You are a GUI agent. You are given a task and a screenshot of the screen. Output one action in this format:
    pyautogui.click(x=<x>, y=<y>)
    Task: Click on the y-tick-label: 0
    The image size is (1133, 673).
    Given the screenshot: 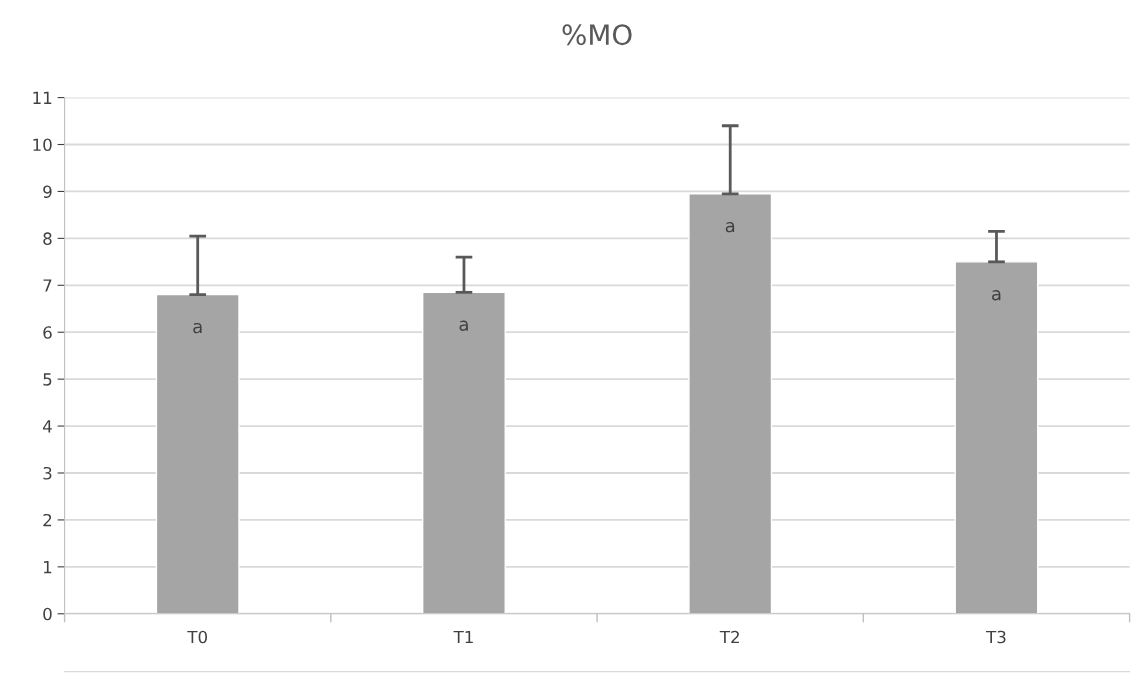 What is the action you would take?
    pyautogui.click(x=47, y=614)
    